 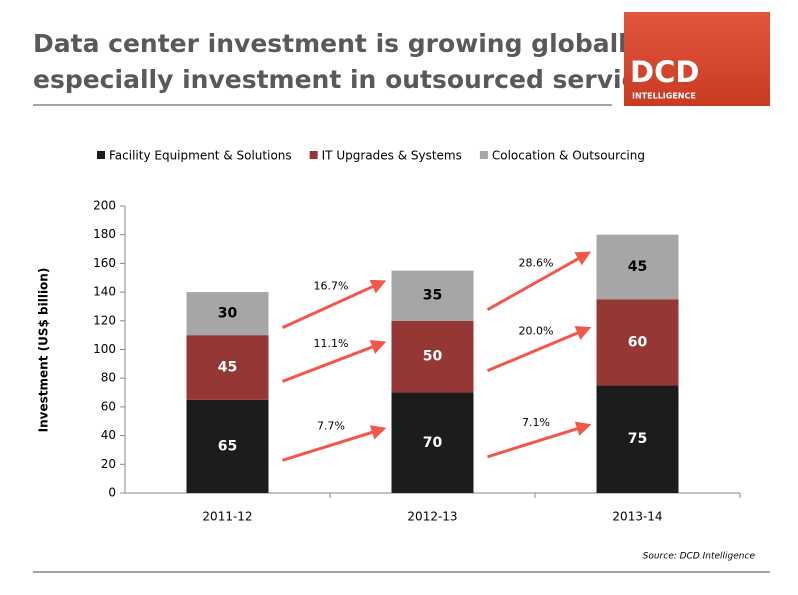 What do you see at coordinates (536, 422) in the screenshot?
I see `growth-label: 7.1%` at bounding box center [536, 422].